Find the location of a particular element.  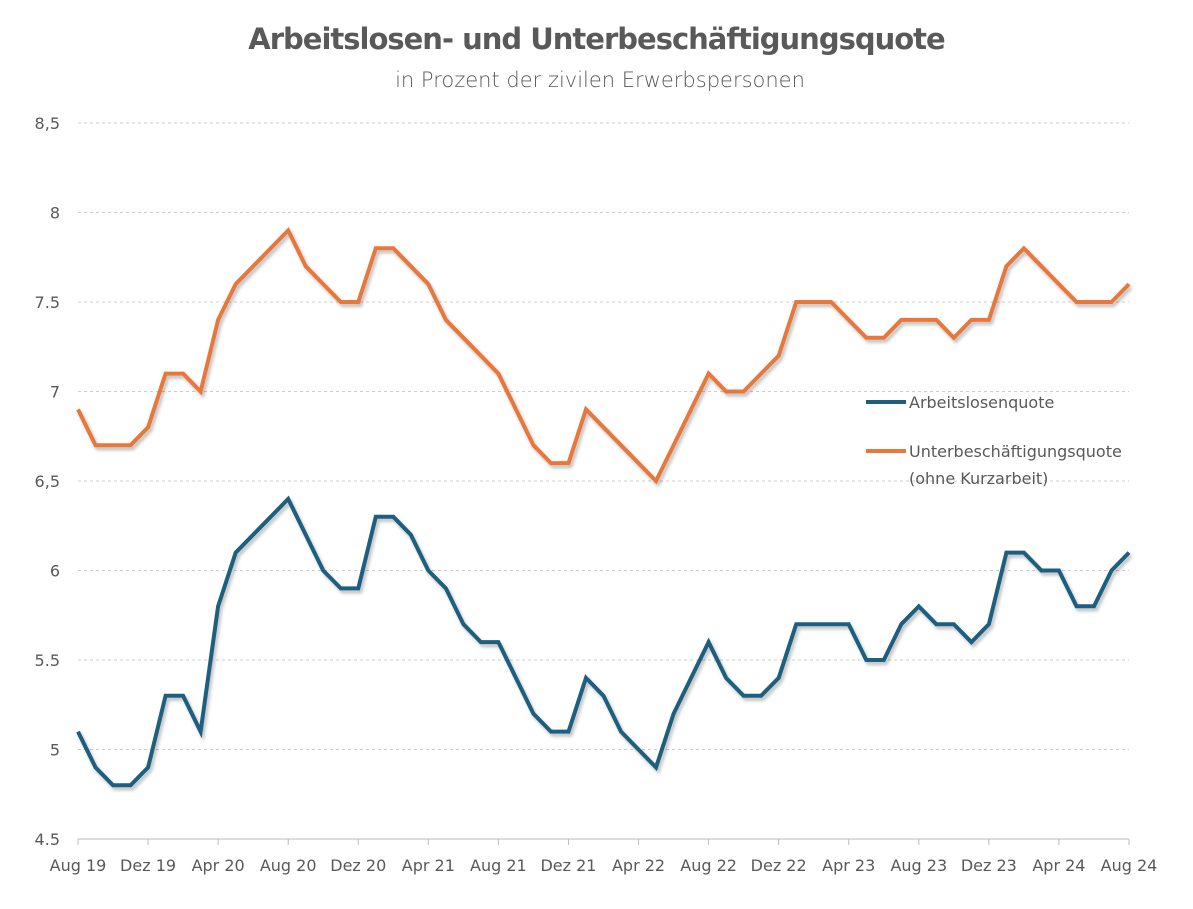

x-tick-label: Aug 24 is located at coordinates (1129, 865).